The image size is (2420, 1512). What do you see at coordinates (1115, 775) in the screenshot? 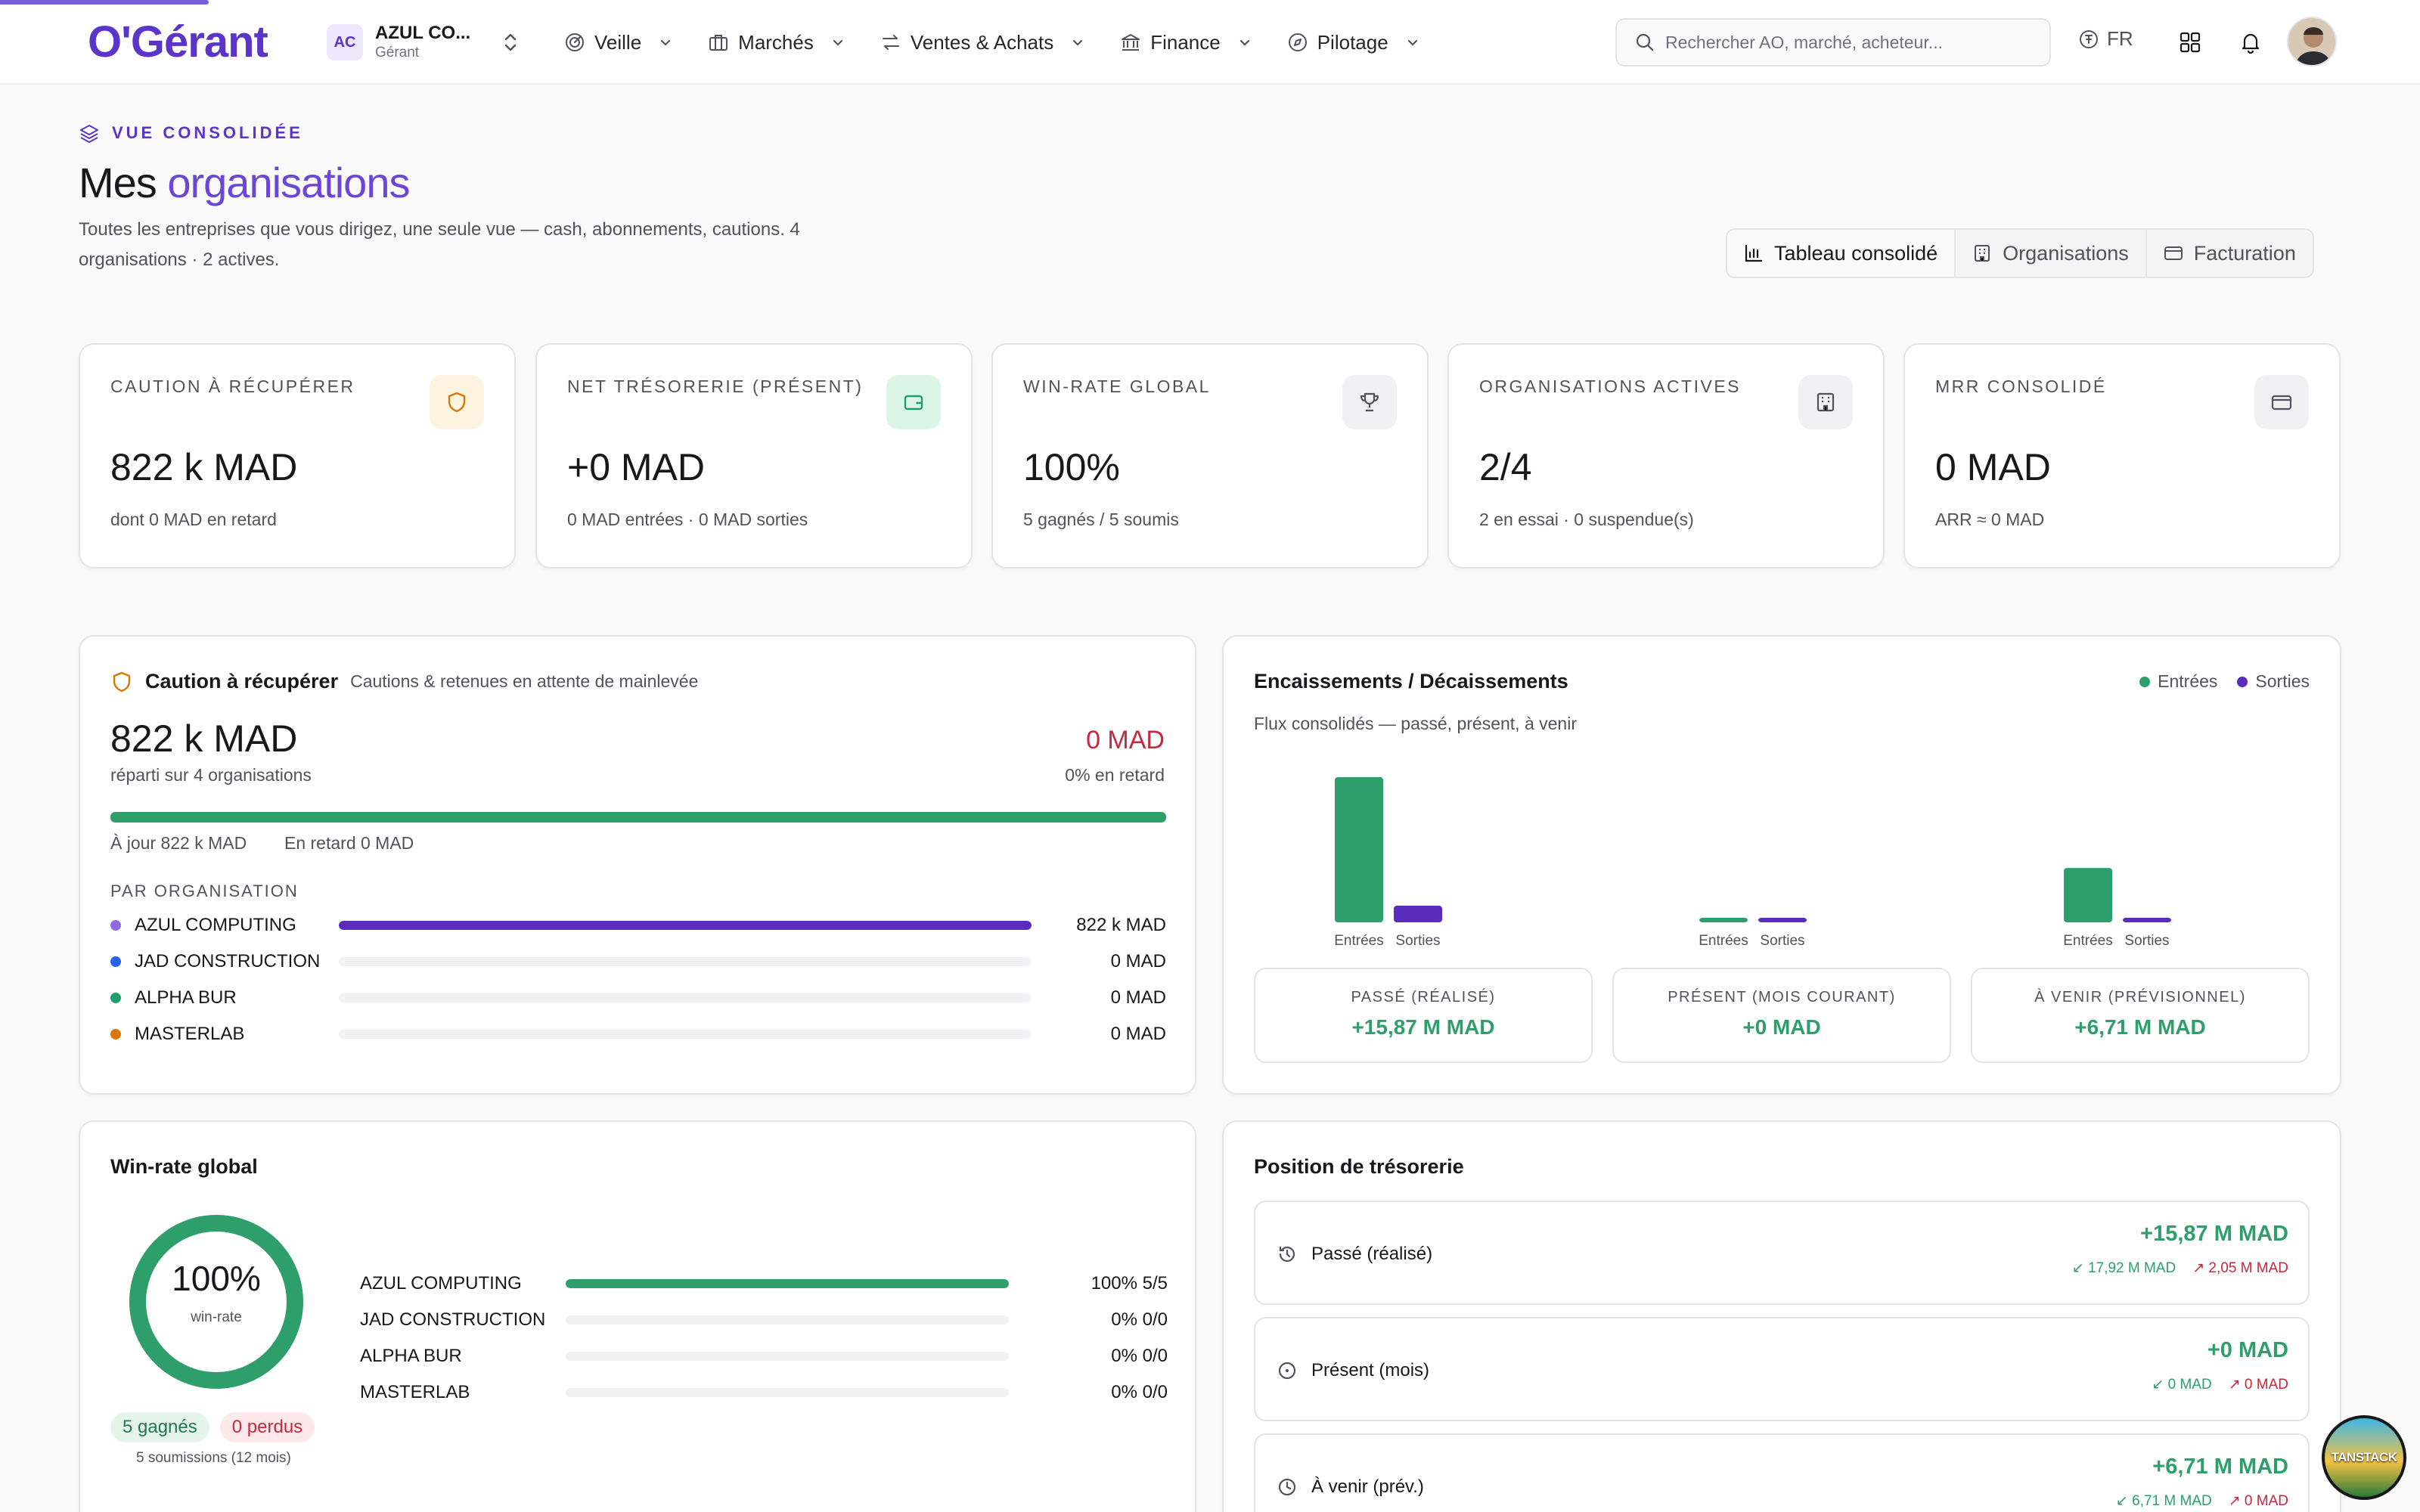
I see `caution-late-sub: 0% en retard` at bounding box center [1115, 775].